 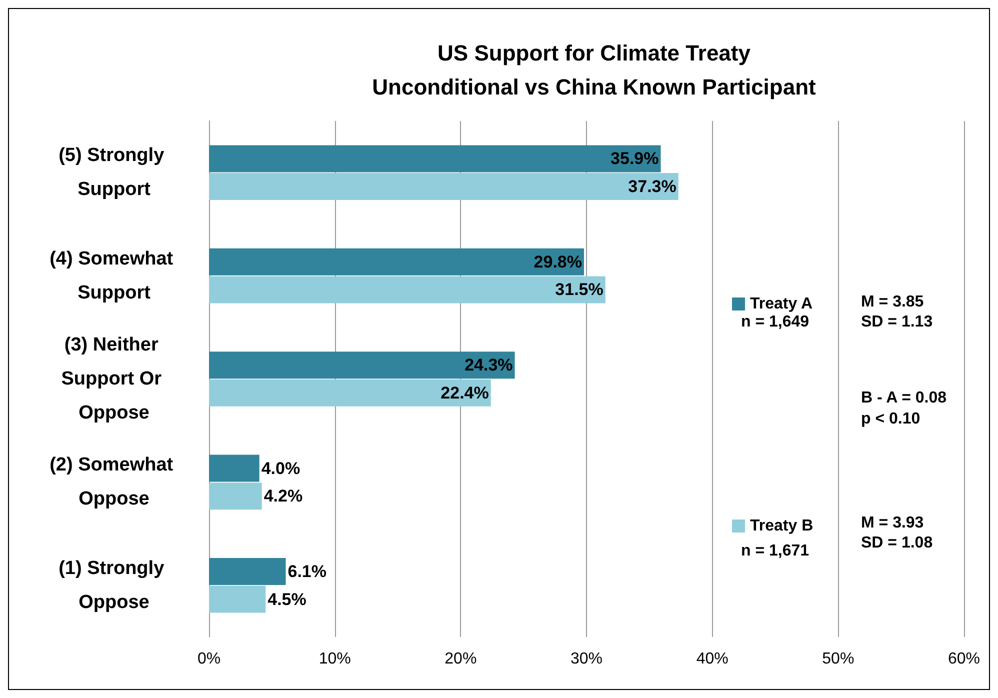 What do you see at coordinates (579, 290) in the screenshot?
I see `data-label: 31.5%` at bounding box center [579, 290].